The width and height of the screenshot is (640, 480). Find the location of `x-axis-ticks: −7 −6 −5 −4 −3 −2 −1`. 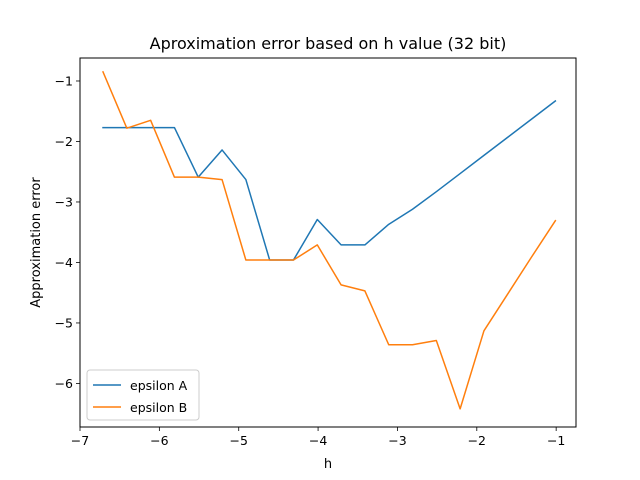

x-axis-ticks: −7 −6 −5 −4 −3 −2 −1 is located at coordinates (318, 437).